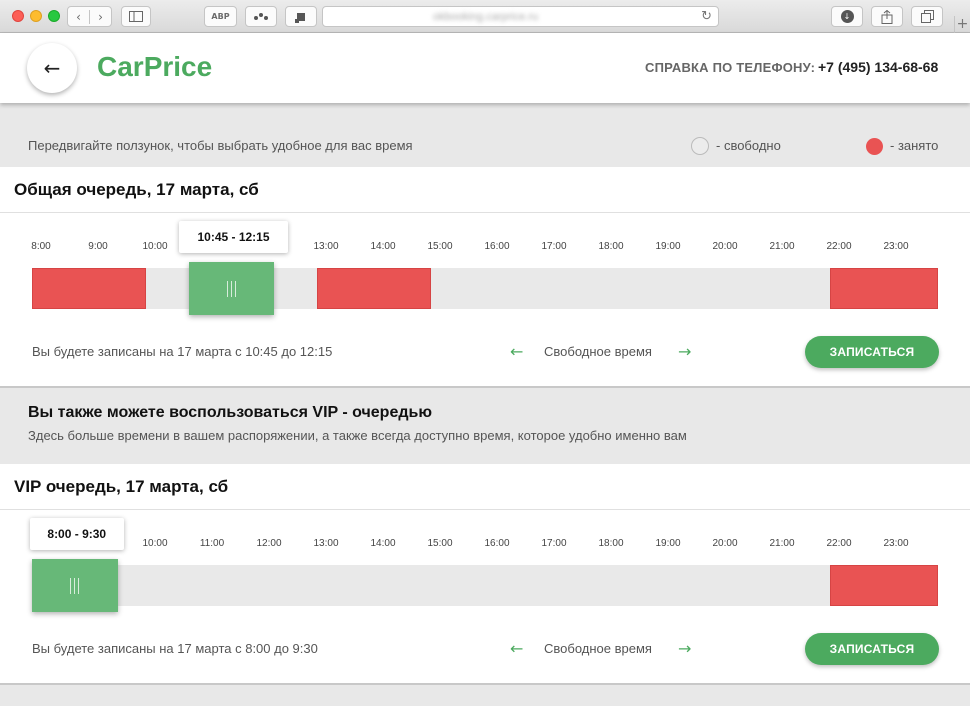 The width and height of the screenshot is (970, 706). I want to click on close-window-button, so click(18, 16).